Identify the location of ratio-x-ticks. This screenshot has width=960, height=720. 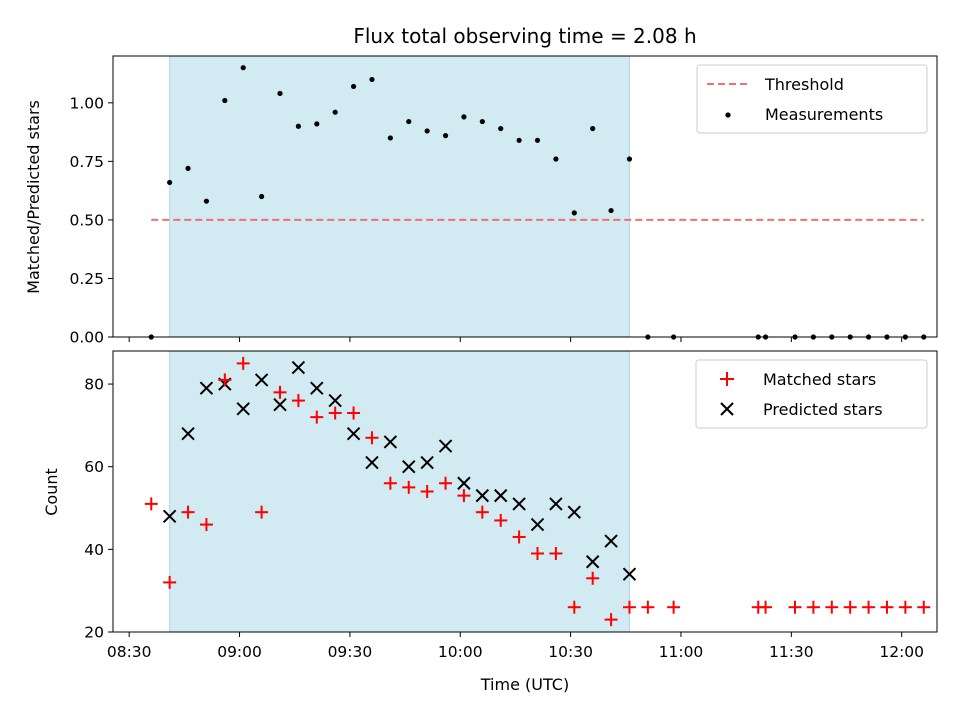
(515, 339).